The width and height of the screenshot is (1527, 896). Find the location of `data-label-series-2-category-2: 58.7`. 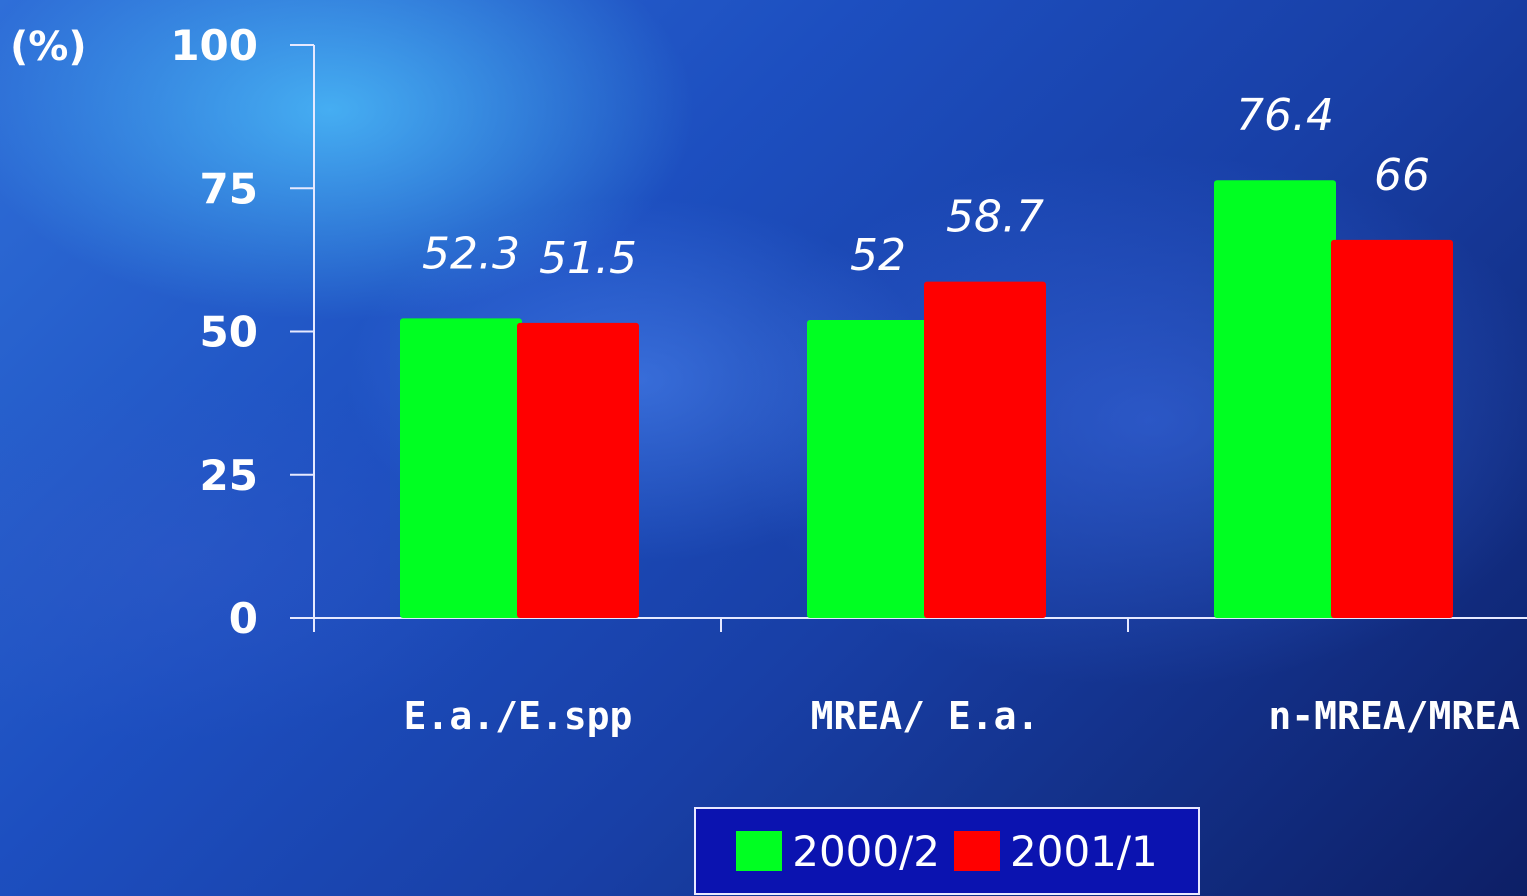

data-label-series-2-category-2: 58.7 is located at coordinates (995, 217).